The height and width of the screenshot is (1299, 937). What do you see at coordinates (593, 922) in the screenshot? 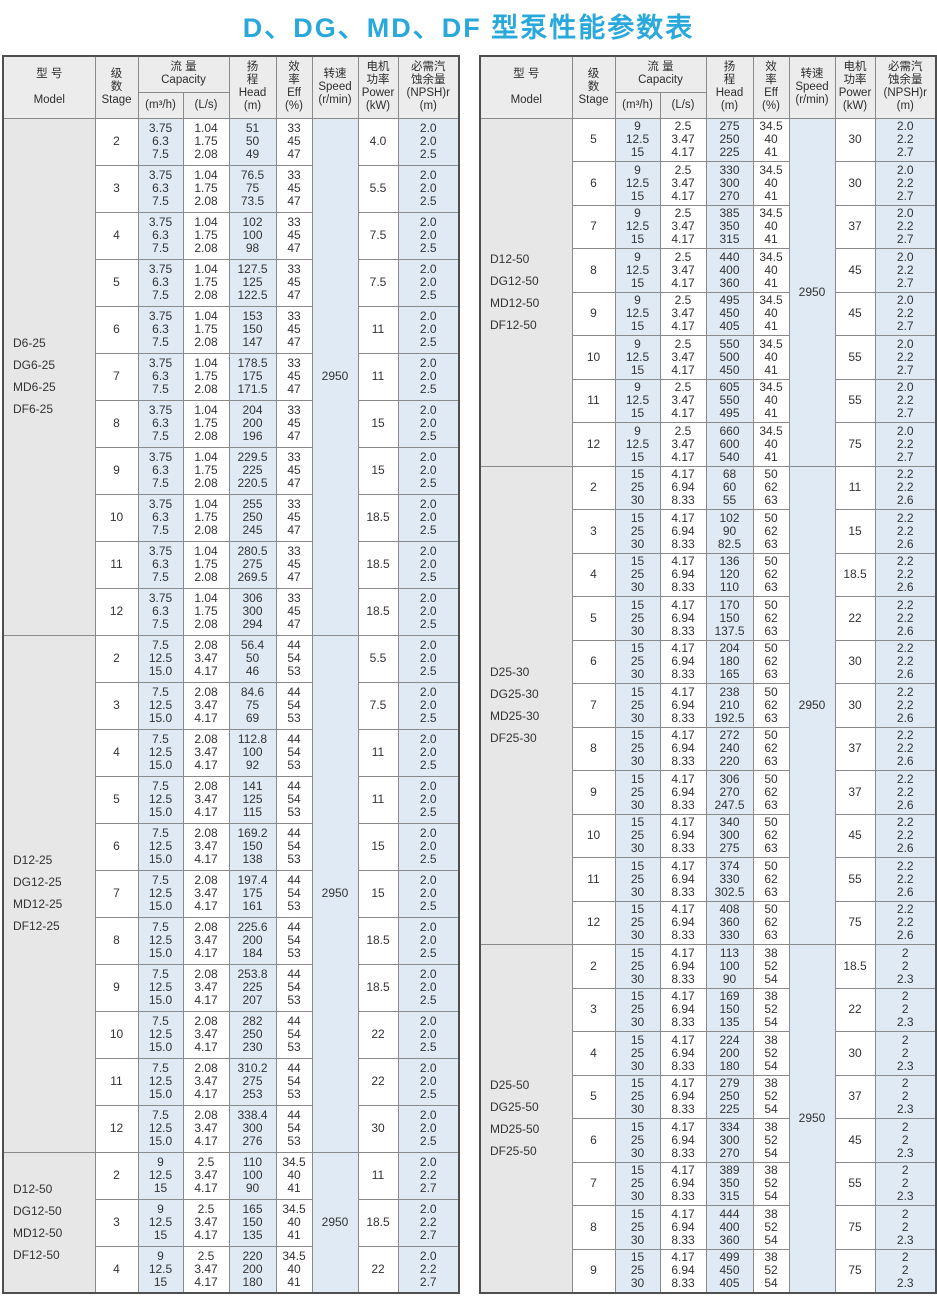
I see `stage-cell: 12` at bounding box center [593, 922].